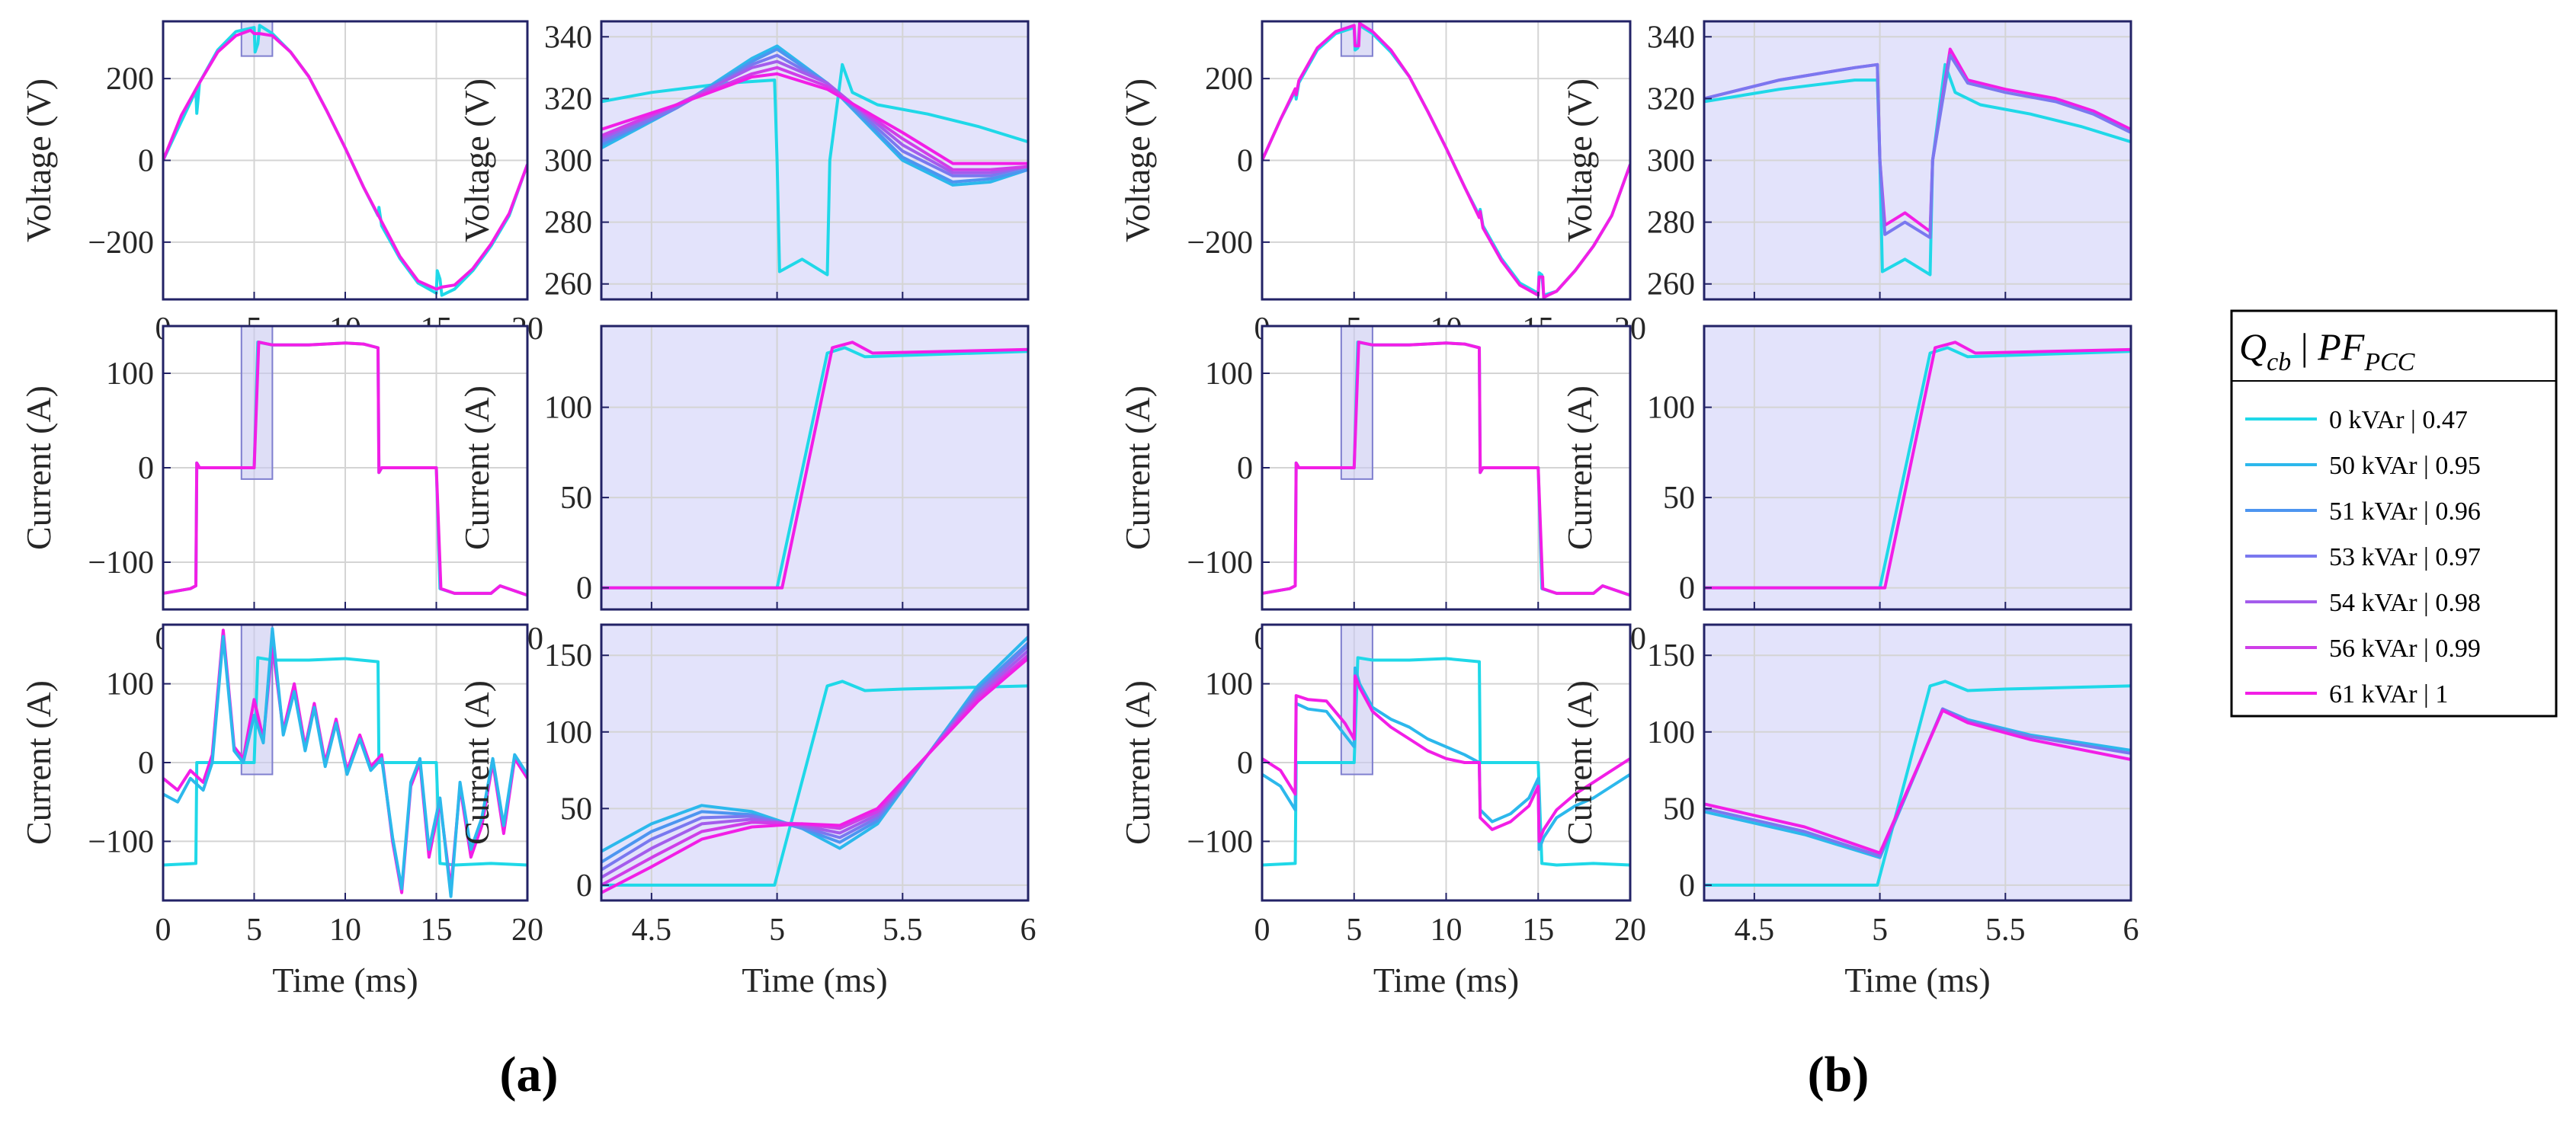 This screenshot has height=1129, width=2576. What do you see at coordinates (2304, 346) in the screenshot?
I see `legend-title-sep: |` at bounding box center [2304, 346].